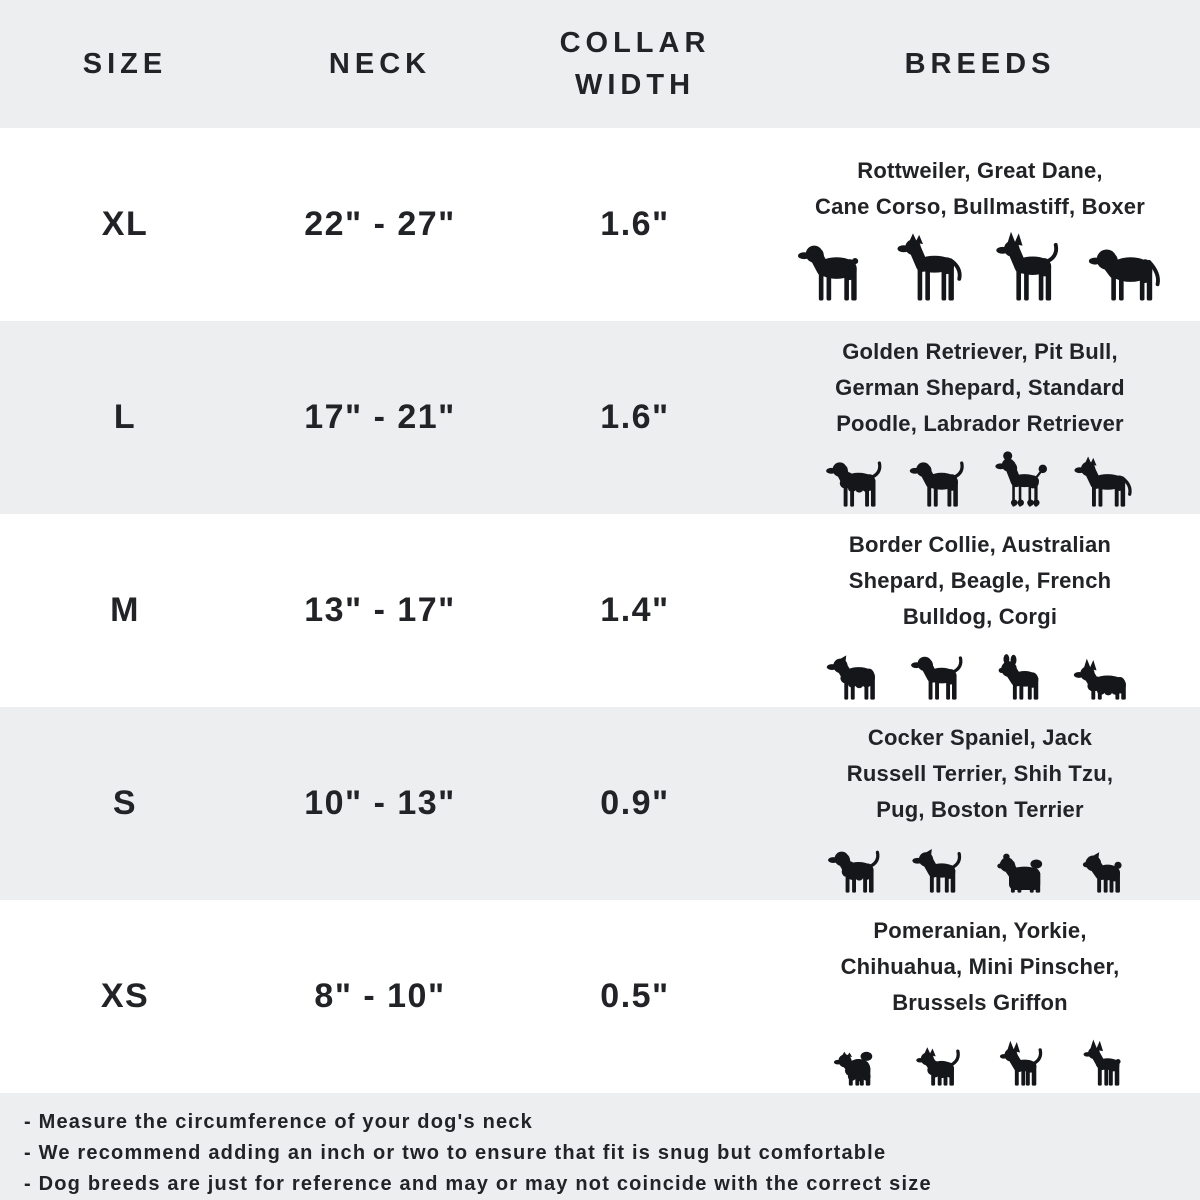 The image size is (1200, 1200). What do you see at coordinates (380, 417) in the screenshot?
I see `neck-cell: 17" - 21"` at bounding box center [380, 417].